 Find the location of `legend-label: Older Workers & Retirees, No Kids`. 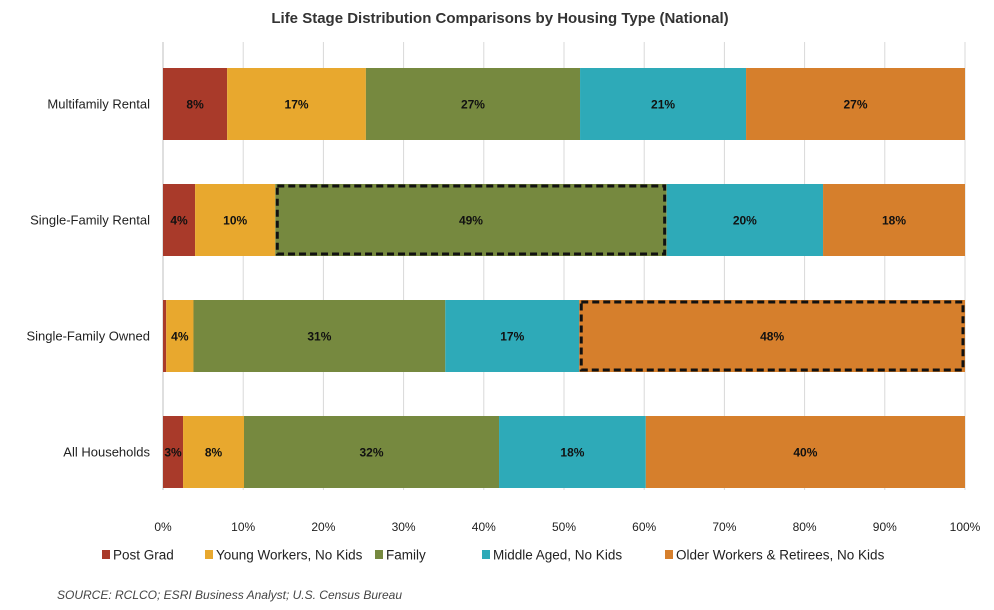

legend-label: Older Workers & Retirees, No Kids is located at coordinates (780, 555).